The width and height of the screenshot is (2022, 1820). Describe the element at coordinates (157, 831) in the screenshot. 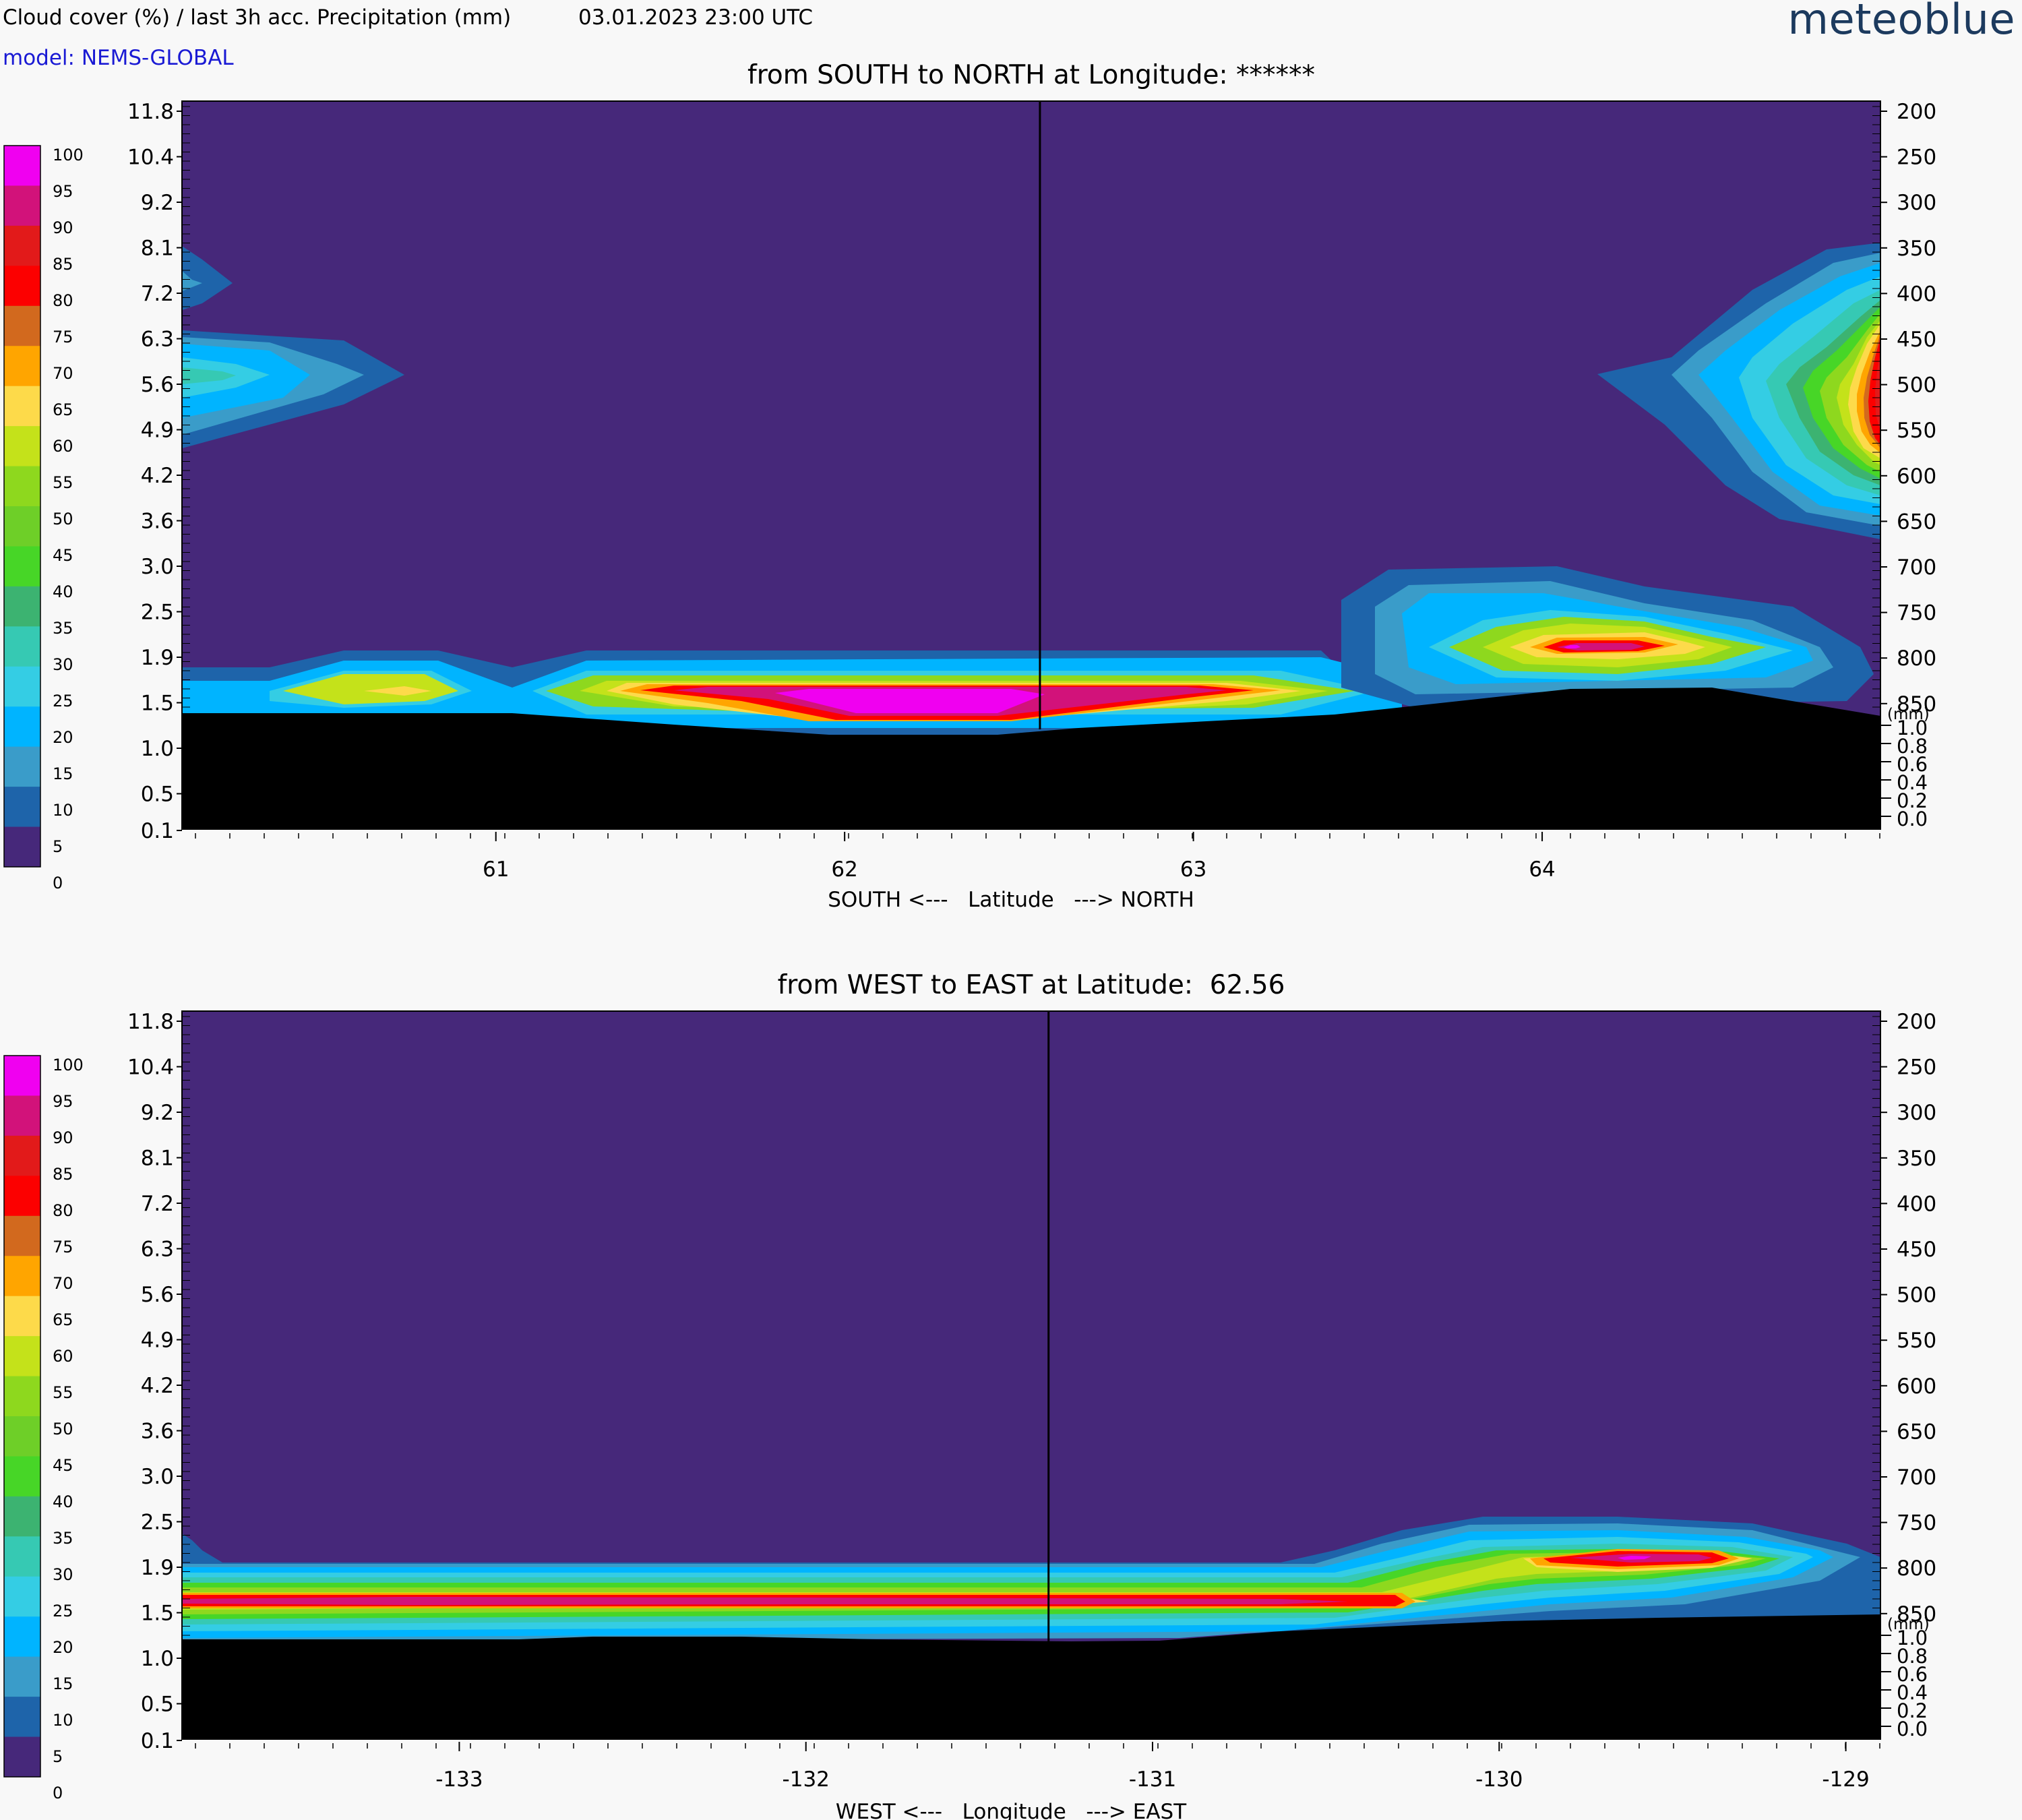

I see `y-tick-label: 0.1` at that location.